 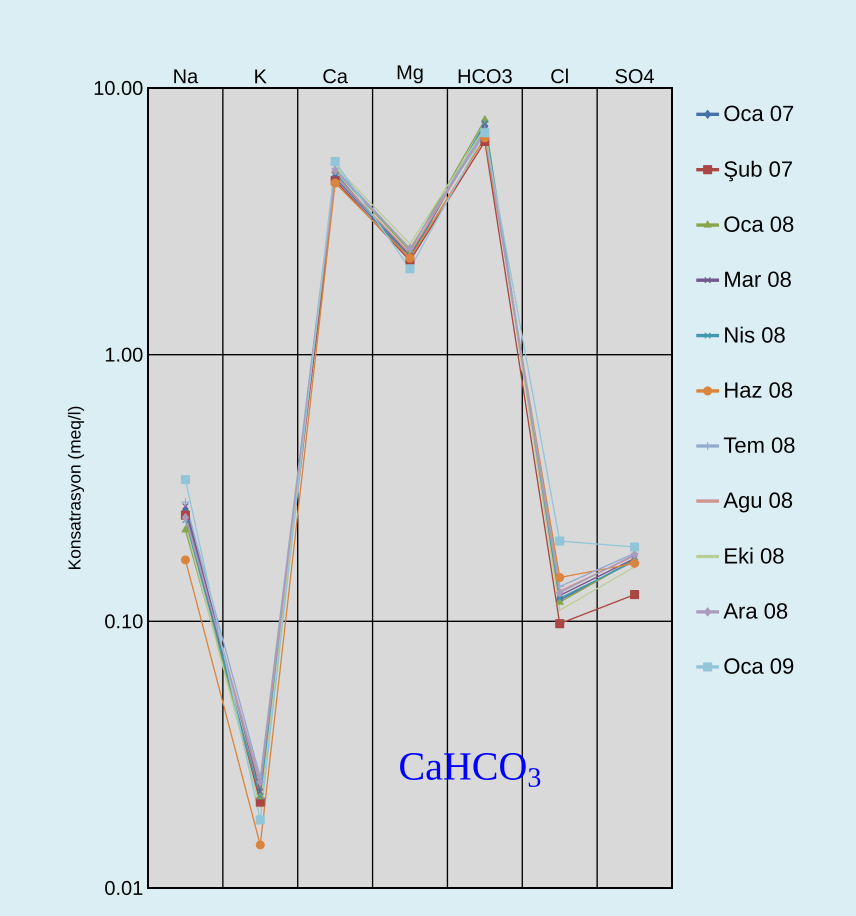 I want to click on legend-label: Mar 08, so click(x=758, y=279).